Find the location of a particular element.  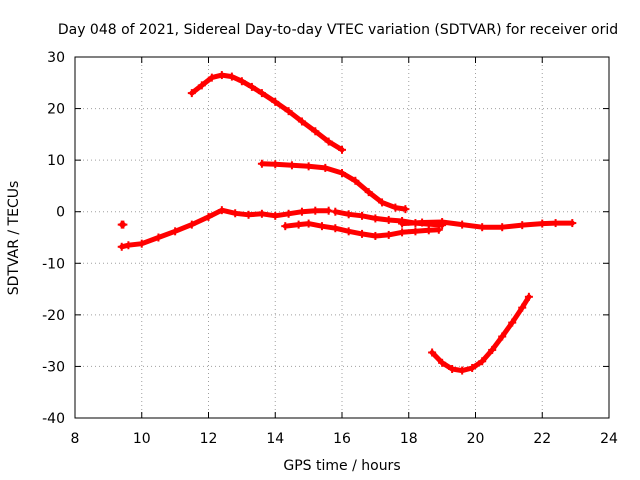

x-tick-label: 14 is located at coordinates (275, 439).